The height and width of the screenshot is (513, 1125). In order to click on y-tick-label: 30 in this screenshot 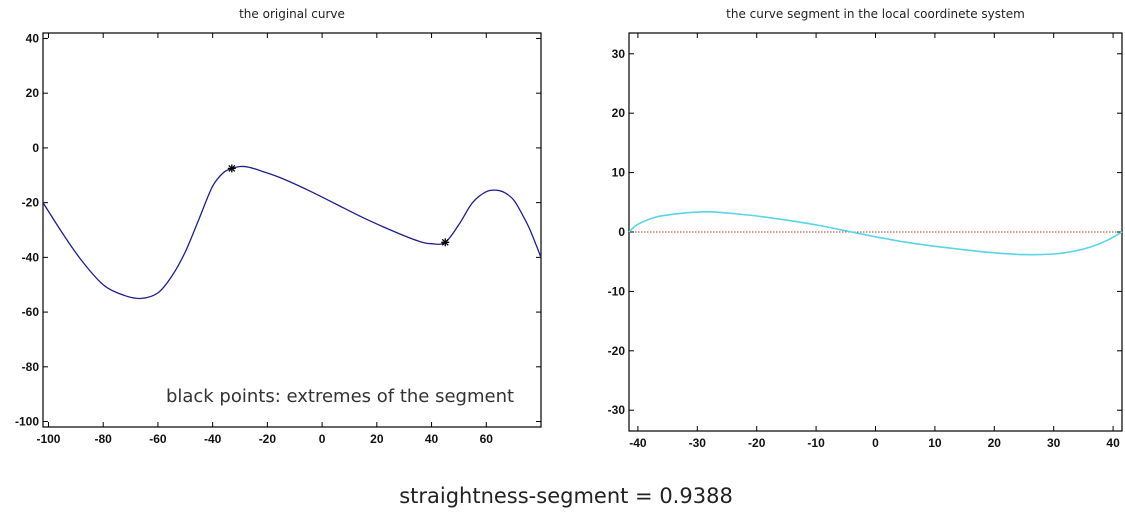, I will do `click(619, 54)`.